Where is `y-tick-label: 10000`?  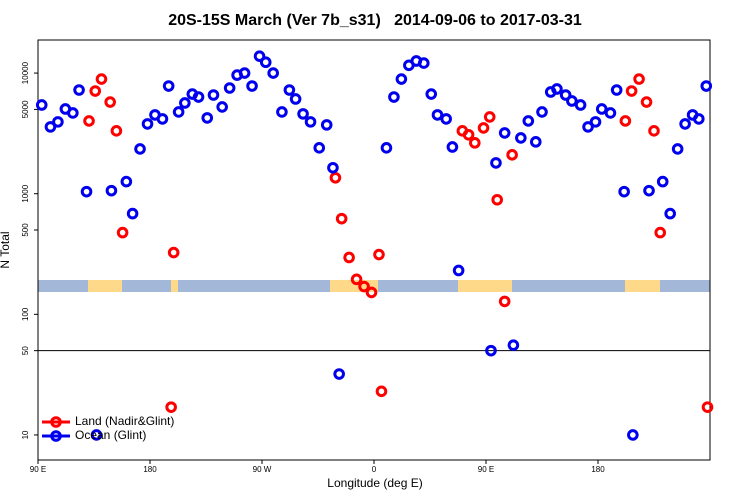 y-tick-label: 10000 is located at coordinates (25, 72).